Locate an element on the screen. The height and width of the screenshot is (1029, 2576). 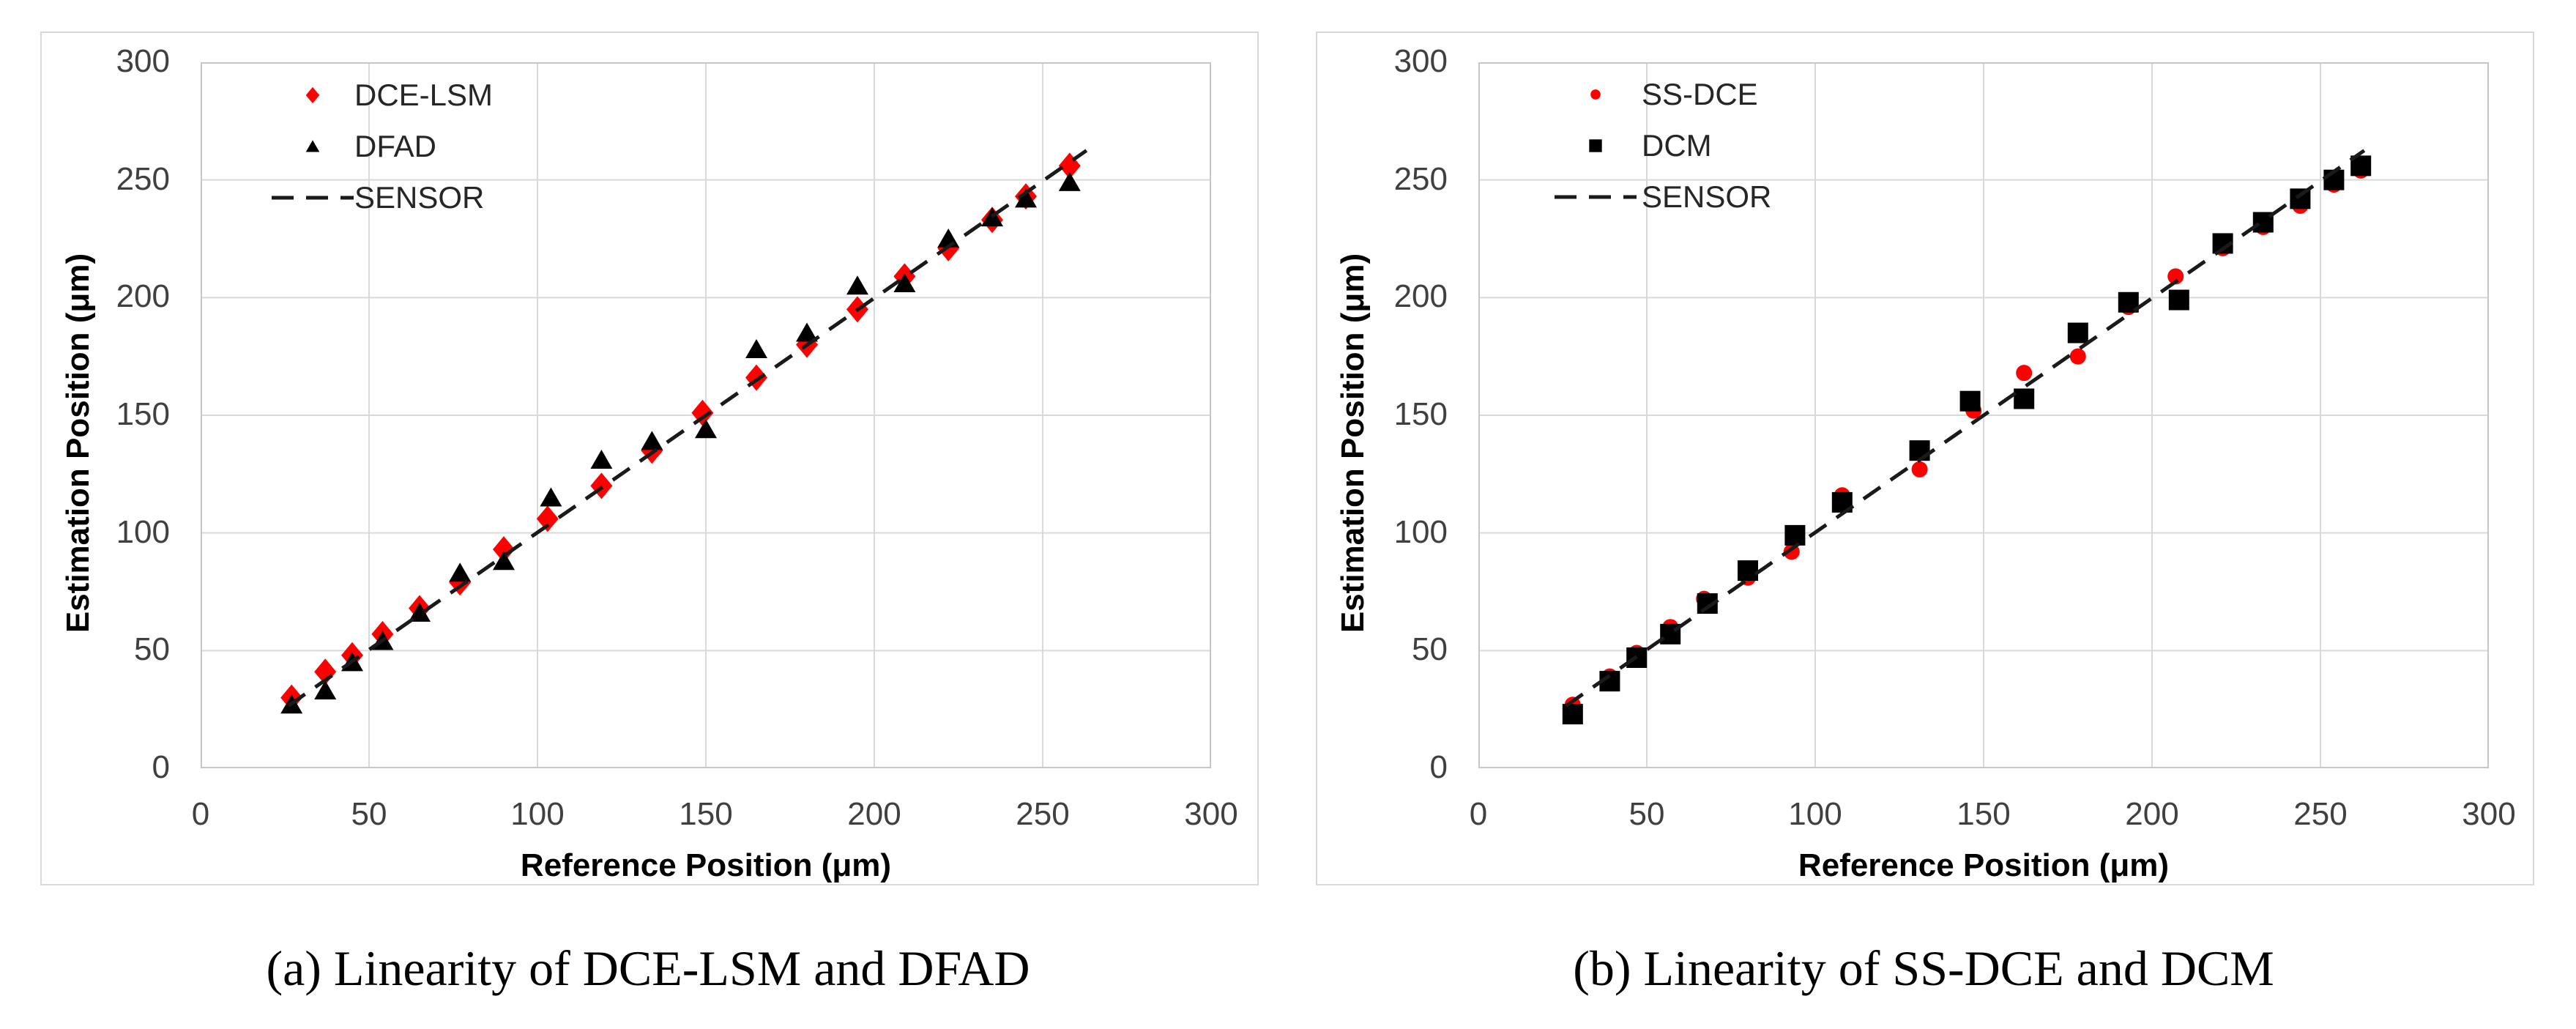
legend-marker-ss-dce-icon is located at coordinates (1595, 94).